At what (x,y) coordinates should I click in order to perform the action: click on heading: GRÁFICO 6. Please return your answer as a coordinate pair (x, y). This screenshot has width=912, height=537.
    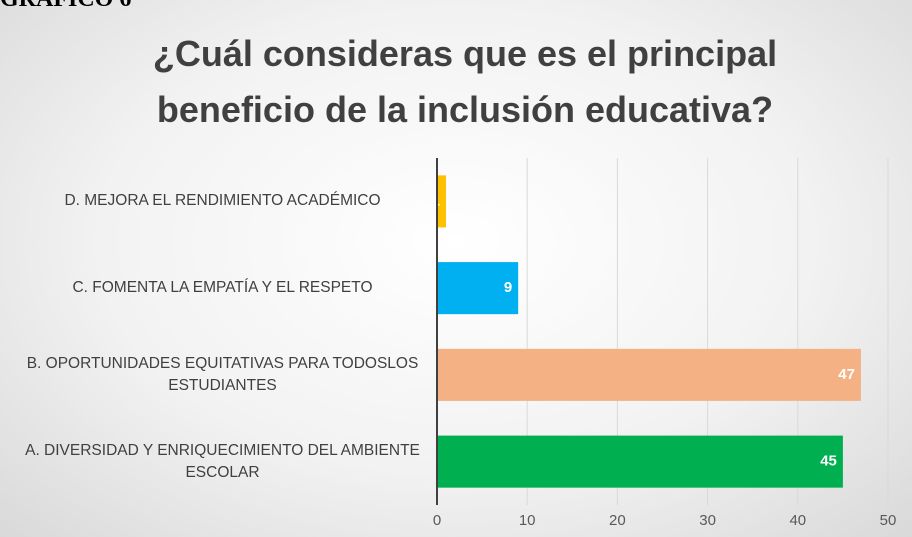
    Looking at the image, I should click on (65, 6).